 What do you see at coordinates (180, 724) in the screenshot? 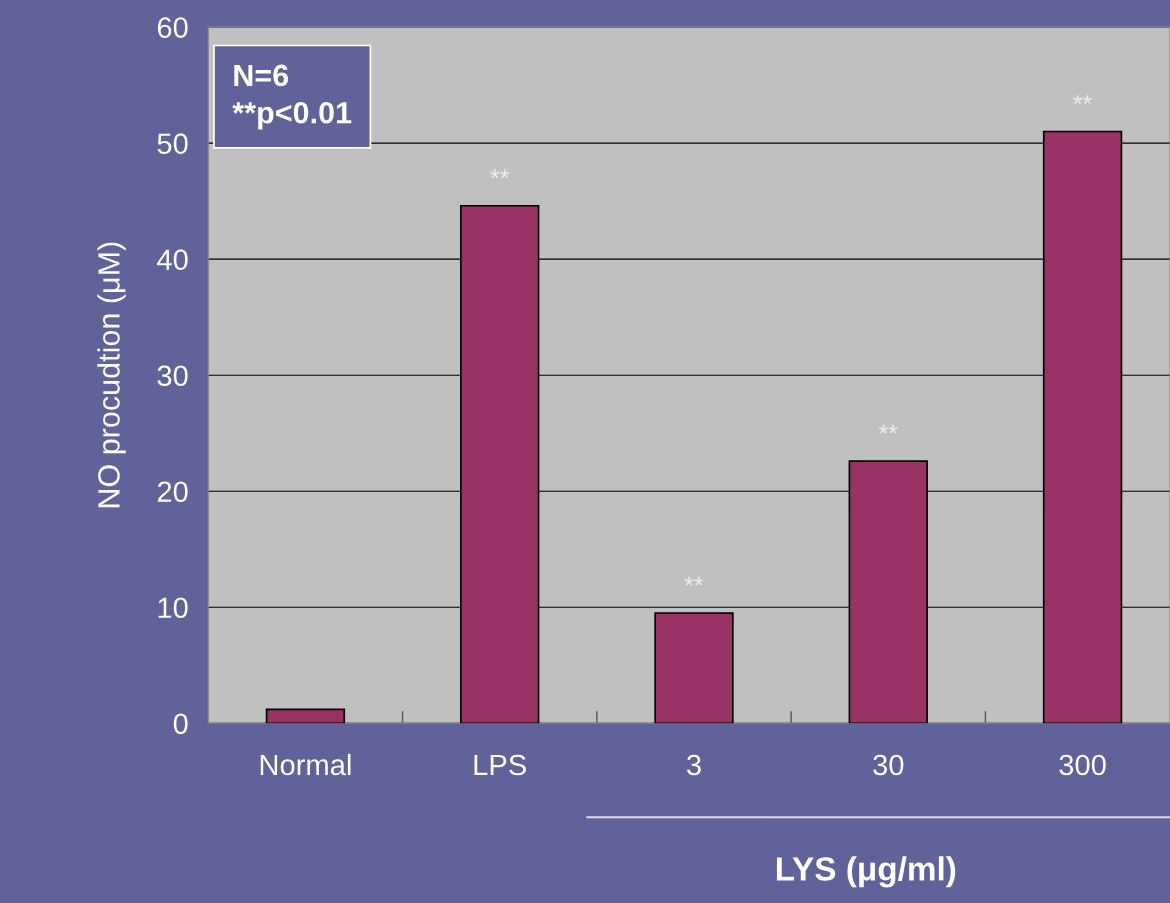
I see `y-tick-label: 0` at bounding box center [180, 724].